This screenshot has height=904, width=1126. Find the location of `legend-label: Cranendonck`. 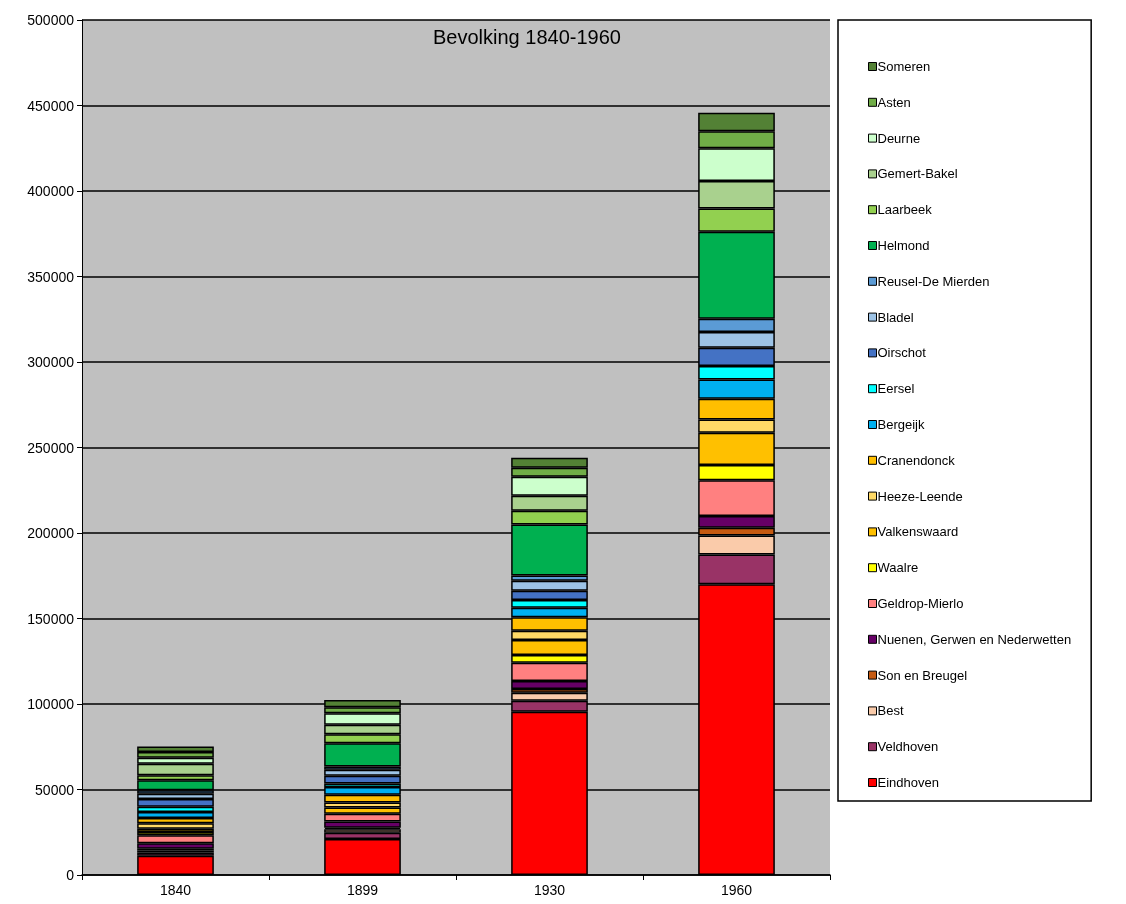

legend-label: Cranendonck is located at coordinates (916, 460).